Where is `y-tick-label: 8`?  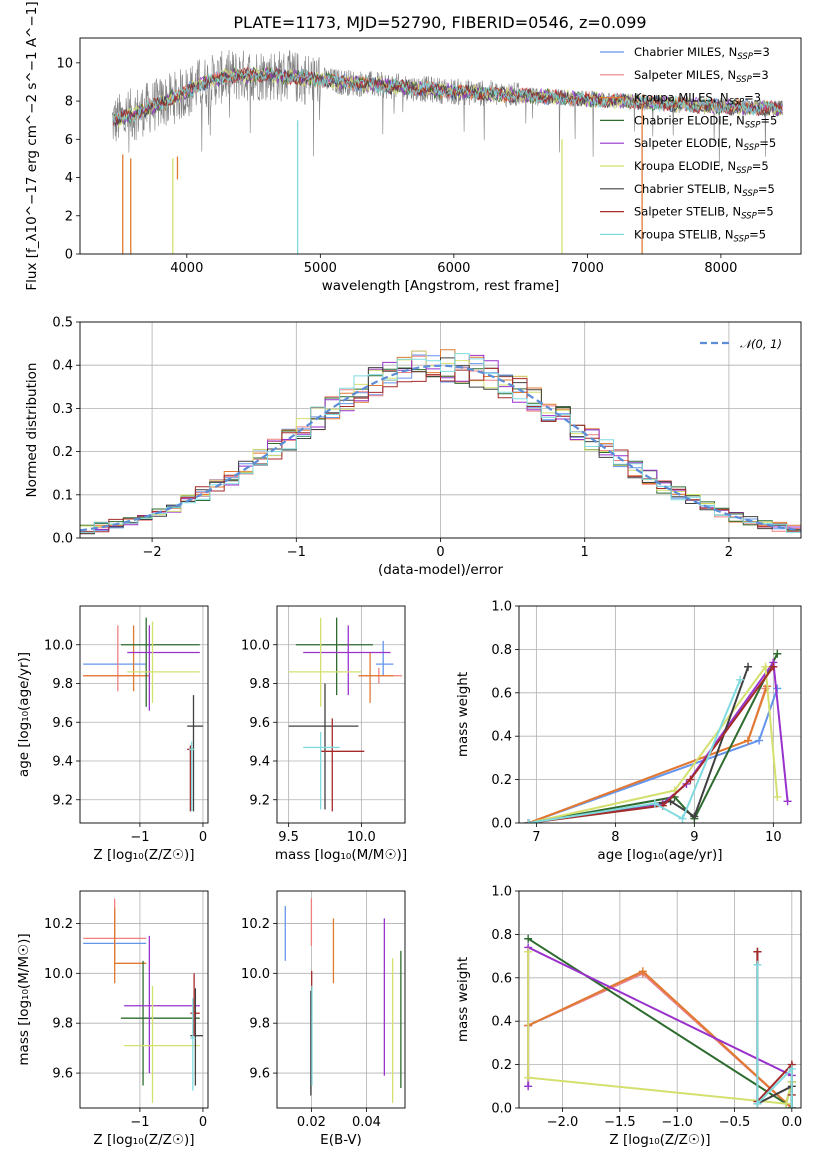 y-tick-label: 8 is located at coordinates (69, 102).